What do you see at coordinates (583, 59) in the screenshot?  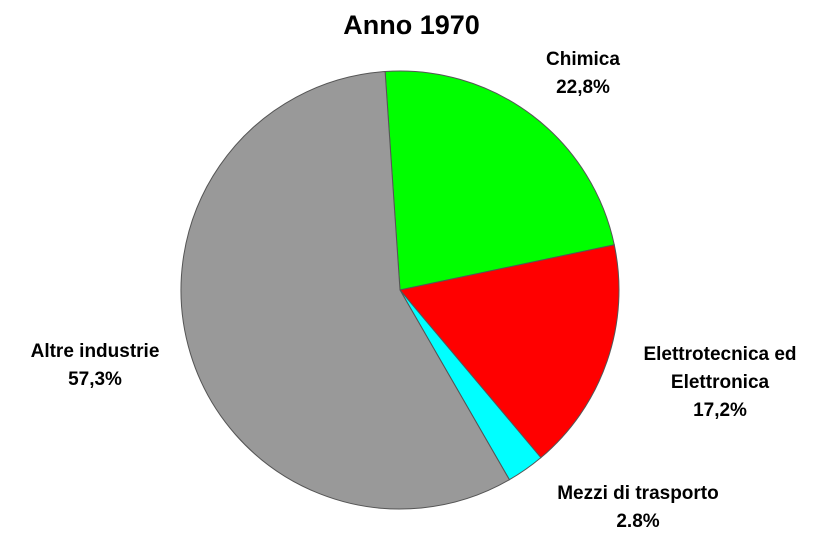 I see `category-label: Chimica` at bounding box center [583, 59].